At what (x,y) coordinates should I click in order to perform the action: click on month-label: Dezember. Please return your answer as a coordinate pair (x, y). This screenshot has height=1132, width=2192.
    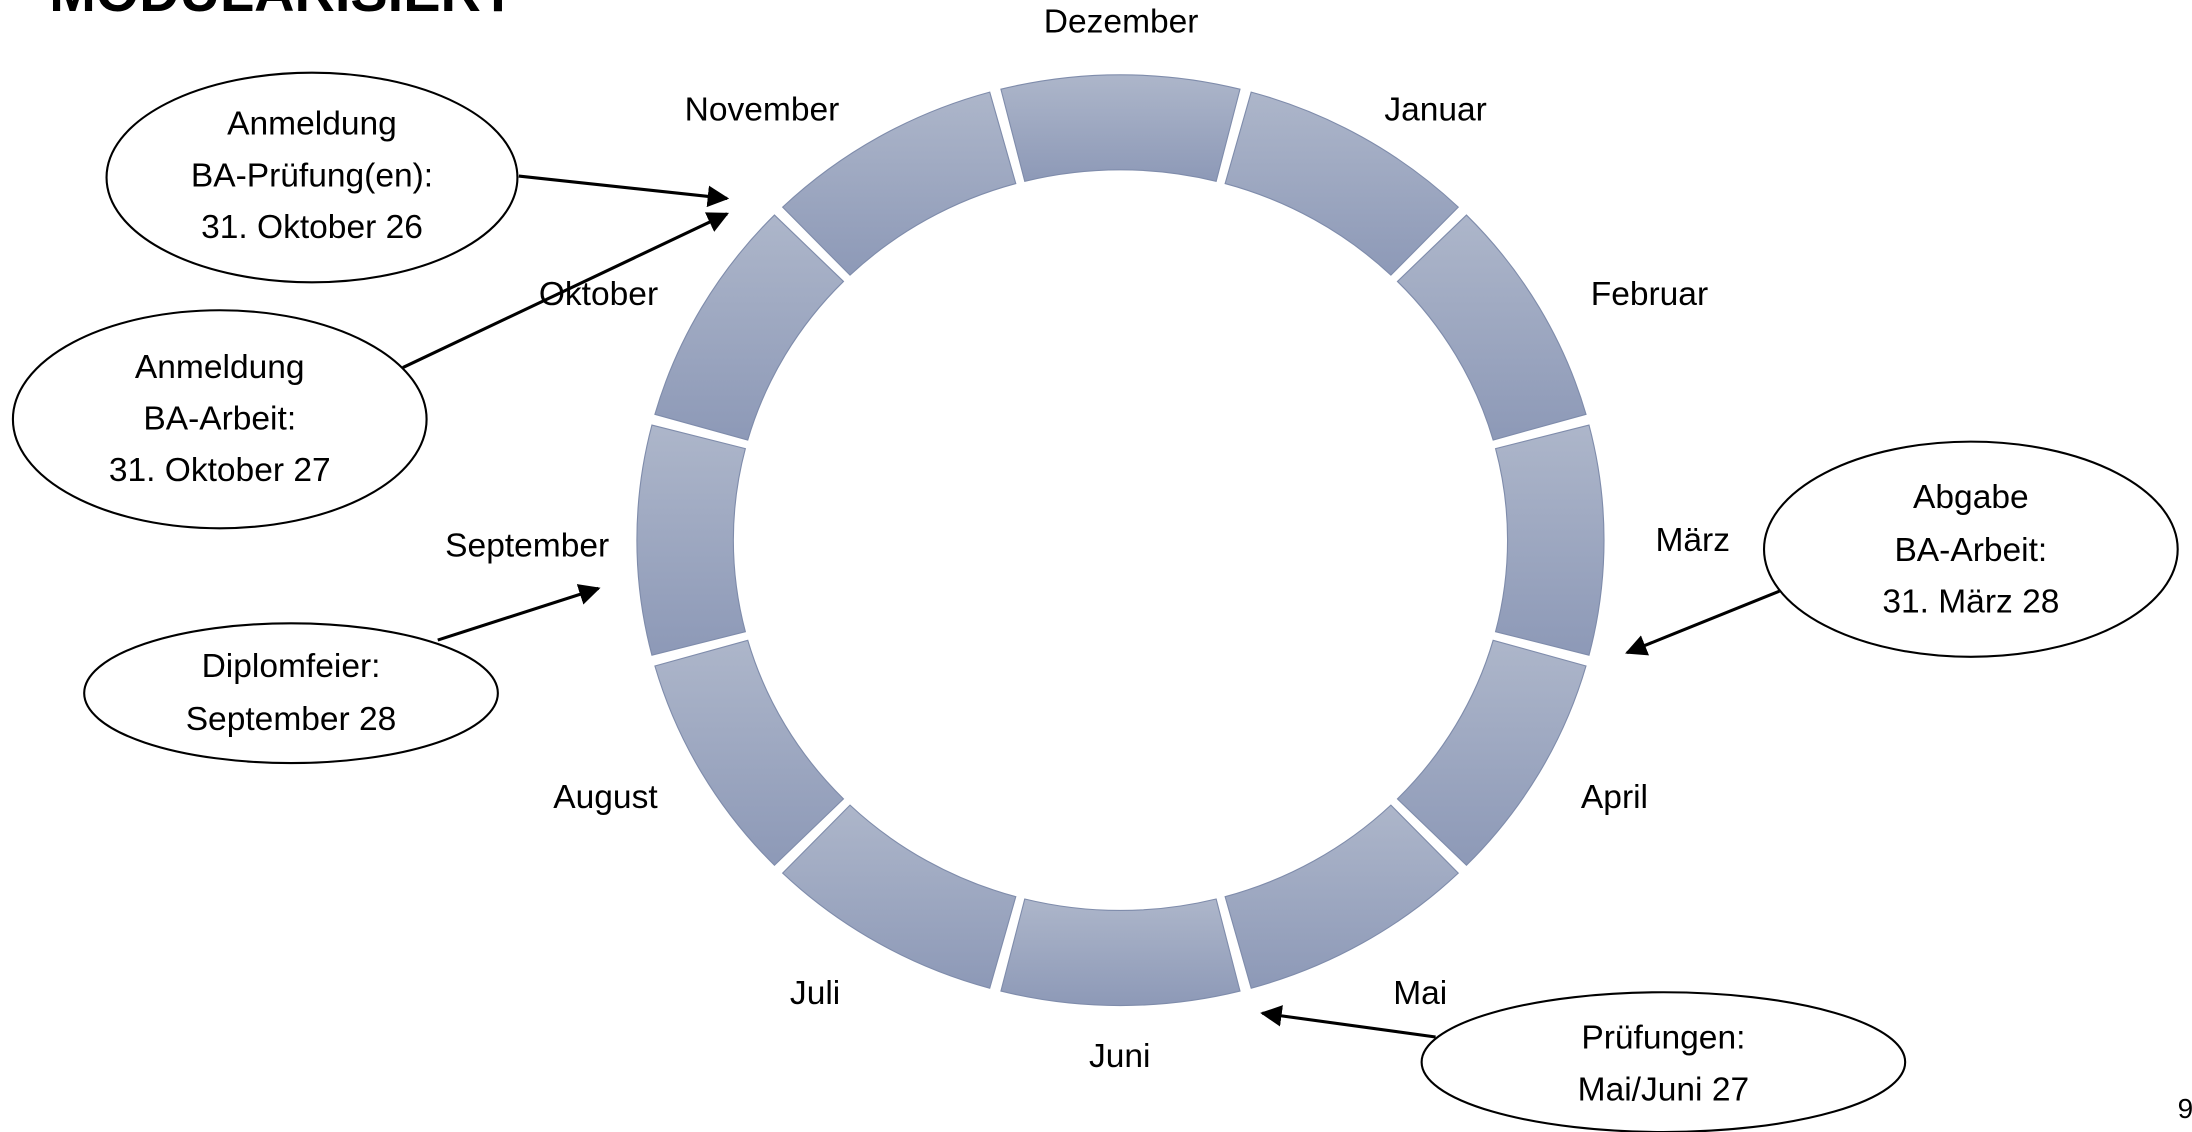
    Looking at the image, I should click on (1121, 22).